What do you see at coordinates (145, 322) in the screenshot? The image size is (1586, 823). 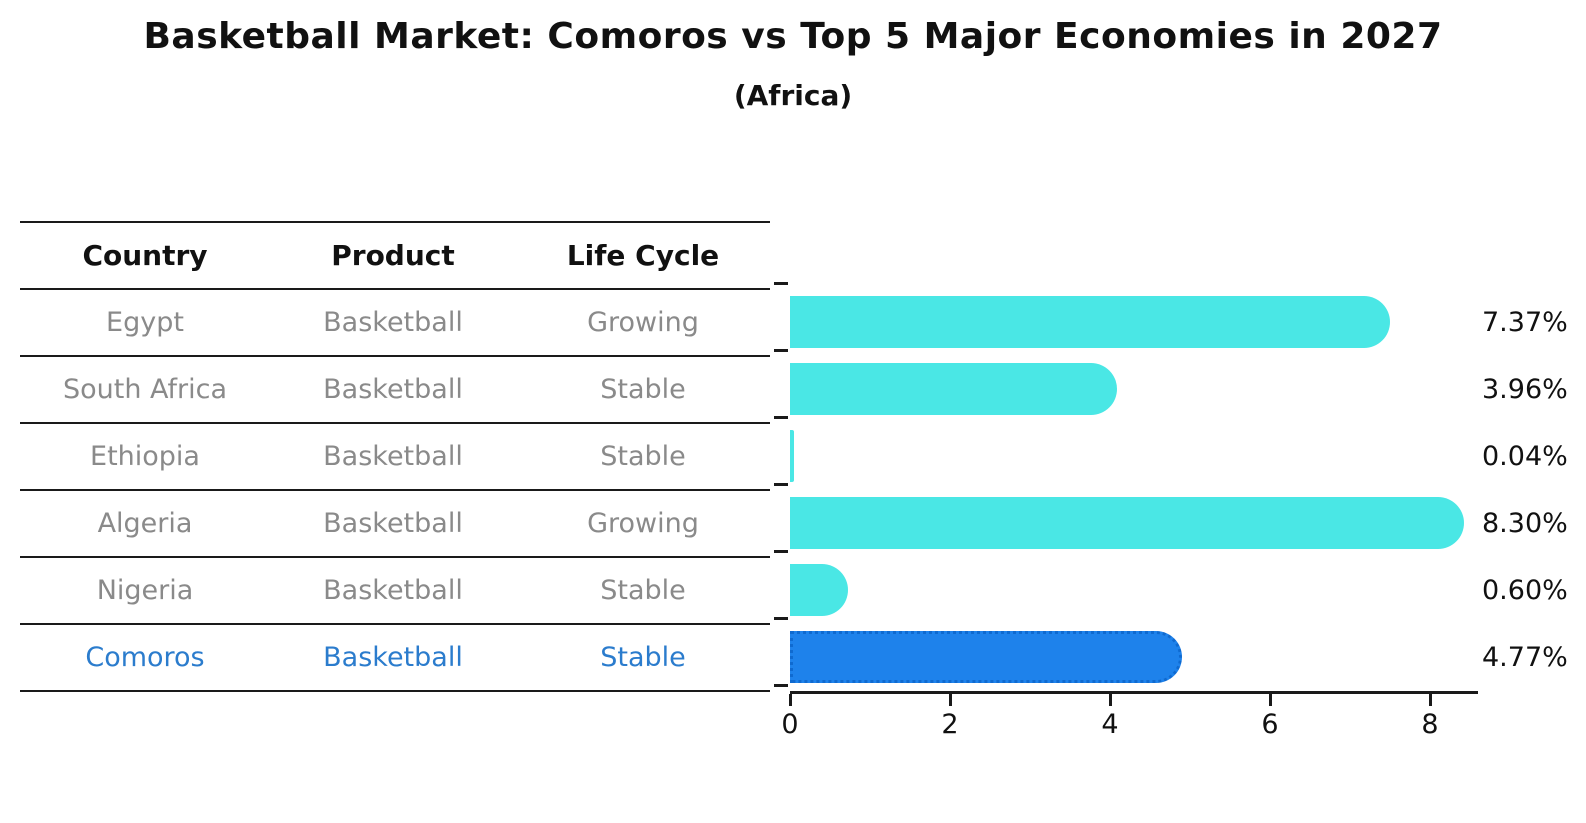 I see `cell-country: Egypt` at bounding box center [145, 322].